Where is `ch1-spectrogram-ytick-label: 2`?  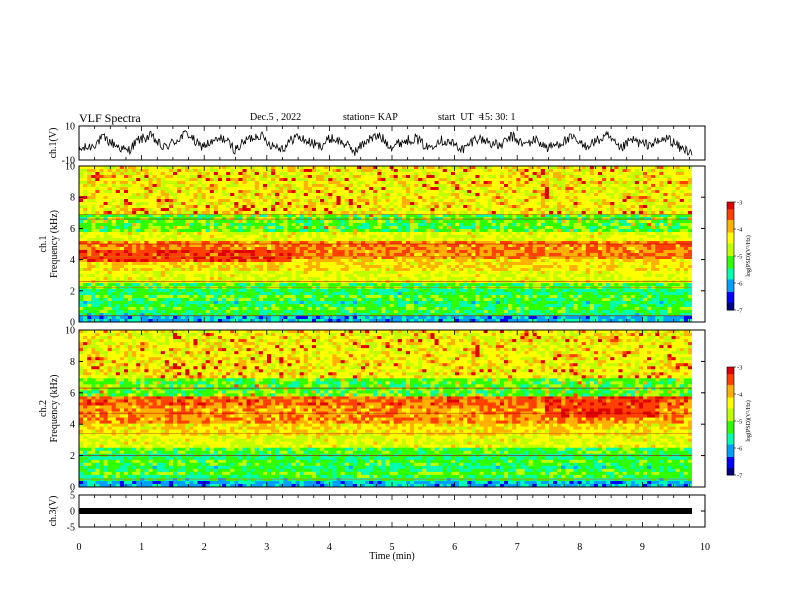
ch1-spectrogram-ytick-label: 2 is located at coordinates (72, 291).